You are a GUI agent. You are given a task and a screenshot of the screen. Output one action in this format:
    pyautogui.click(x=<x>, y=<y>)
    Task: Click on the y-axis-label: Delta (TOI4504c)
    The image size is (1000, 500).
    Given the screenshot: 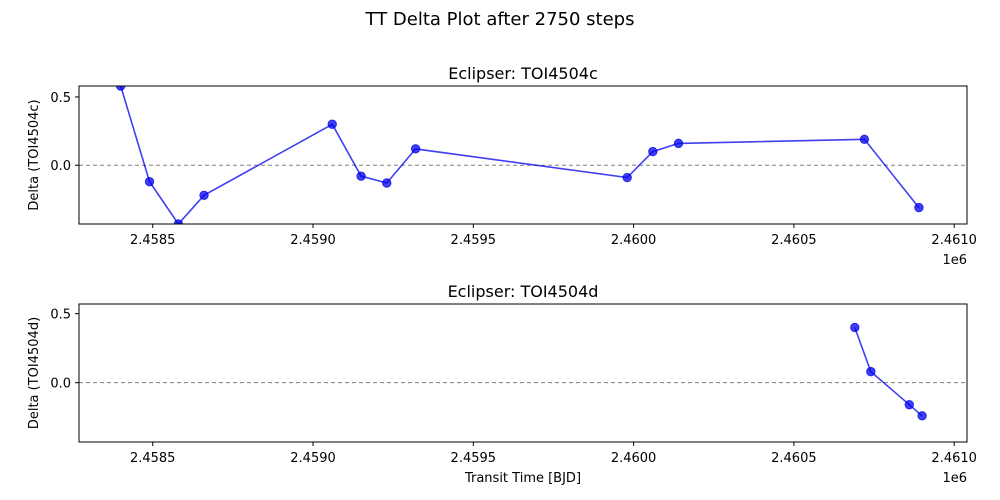 What is the action you would take?
    pyautogui.click(x=34, y=154)
    